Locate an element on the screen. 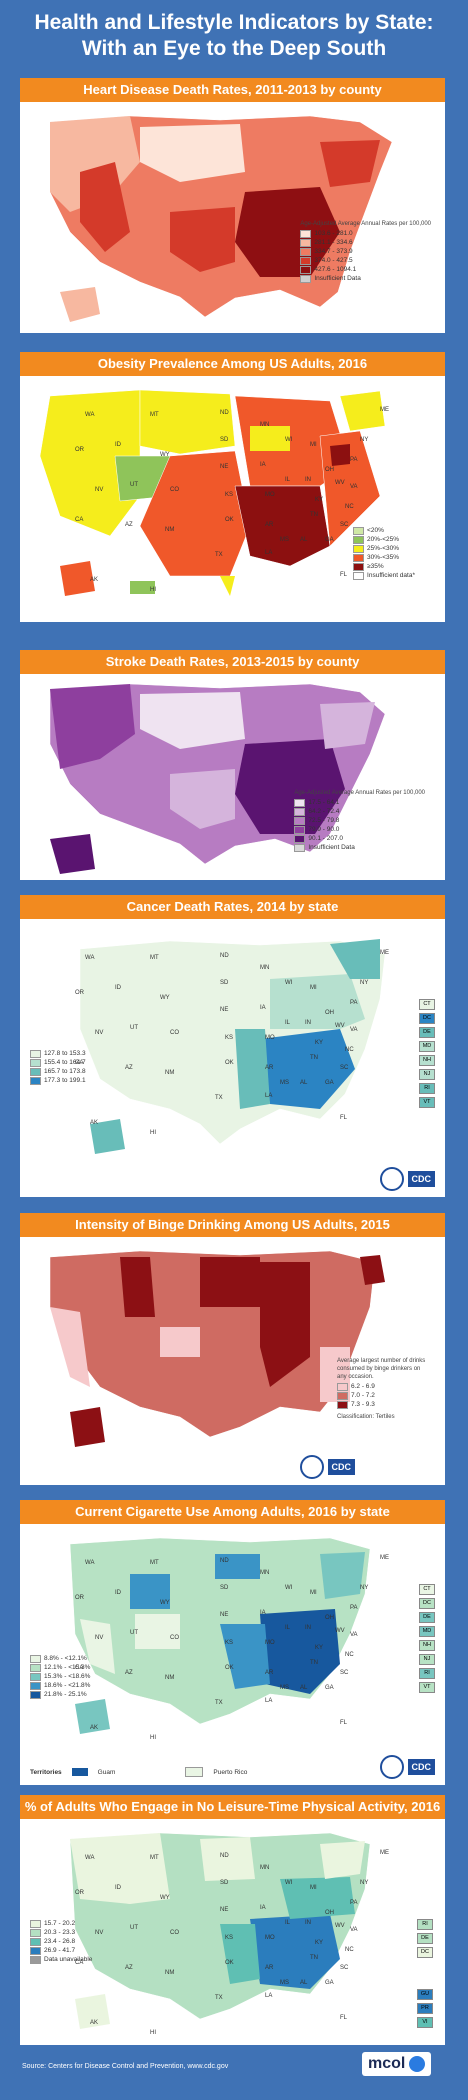 This screenshot has height=2100, width=468. territory-box: DE is located at coordinates (427, 1617).